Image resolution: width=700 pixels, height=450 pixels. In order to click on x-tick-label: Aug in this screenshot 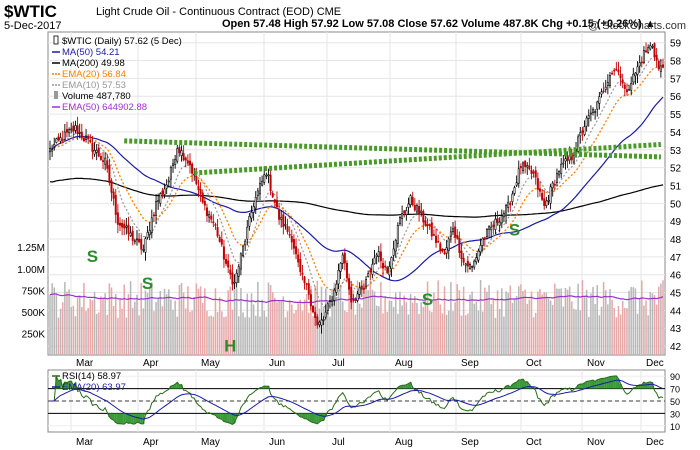, I will do `click(404, 442)`.